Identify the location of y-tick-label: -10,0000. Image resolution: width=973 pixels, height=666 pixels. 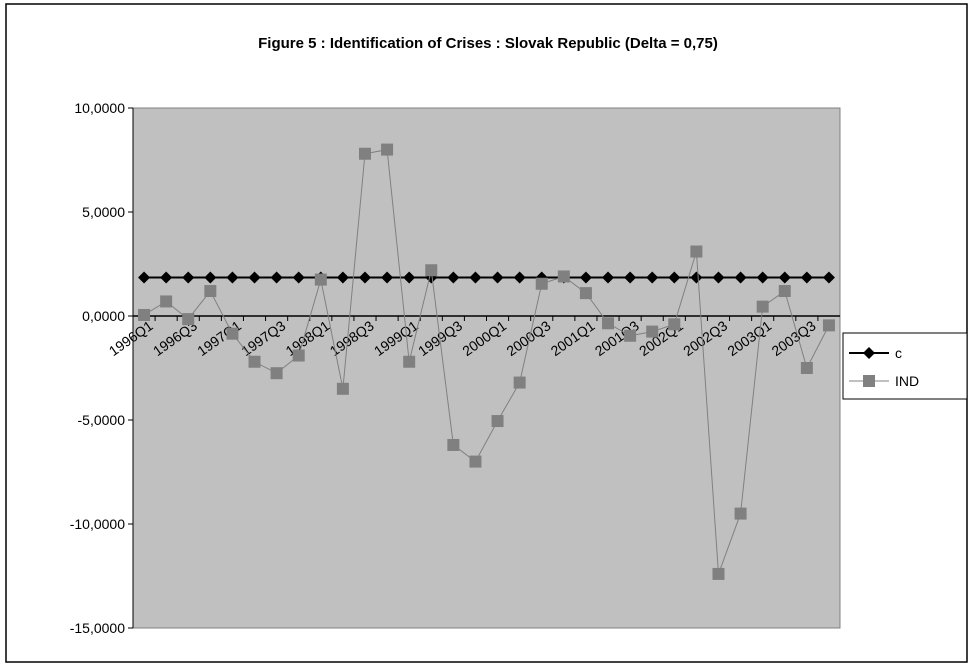
(97, 524).